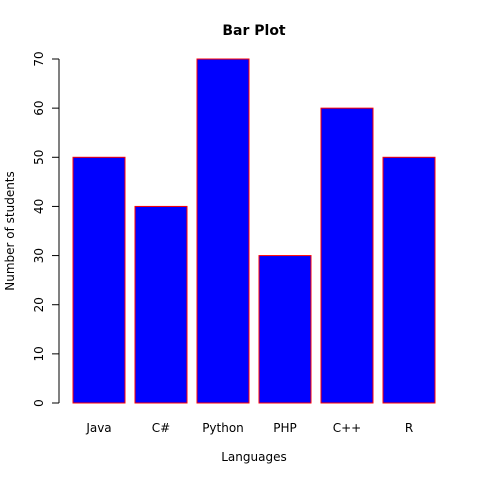 The height and width of the screenshot is (480, 480). What do you see at coordinates (161, 428) in the screenshot?
I see `x-tick-label: C#` at bounding box center [161, 428].